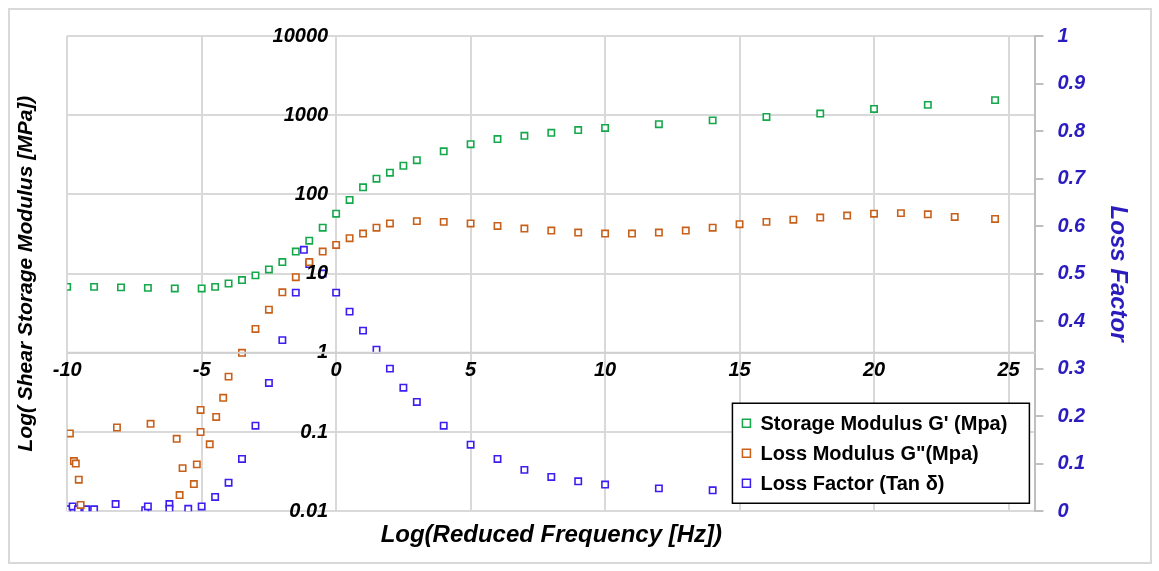 This screenshot has width=1159, height=571. What do you see at coordinates (1071, 414) in the screenshot?
I see `y2-tick-label: 0.2` at bounding box center [1071, 414].